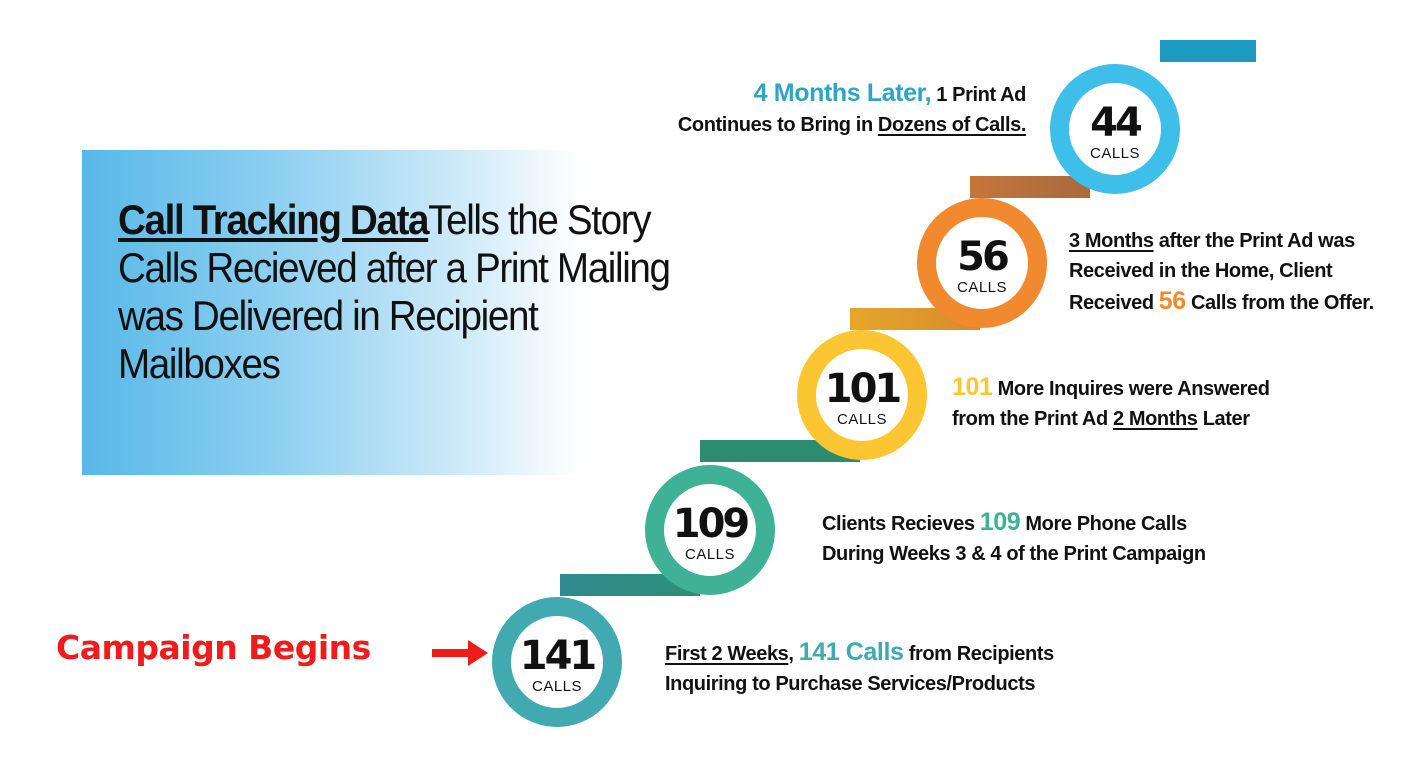 The width and height of the screenshot is (1412, 774). What do you see at coordinates (1116, 123) in the screenshot?
I see `calls-count: 44` at bounding box center [1116, 123].